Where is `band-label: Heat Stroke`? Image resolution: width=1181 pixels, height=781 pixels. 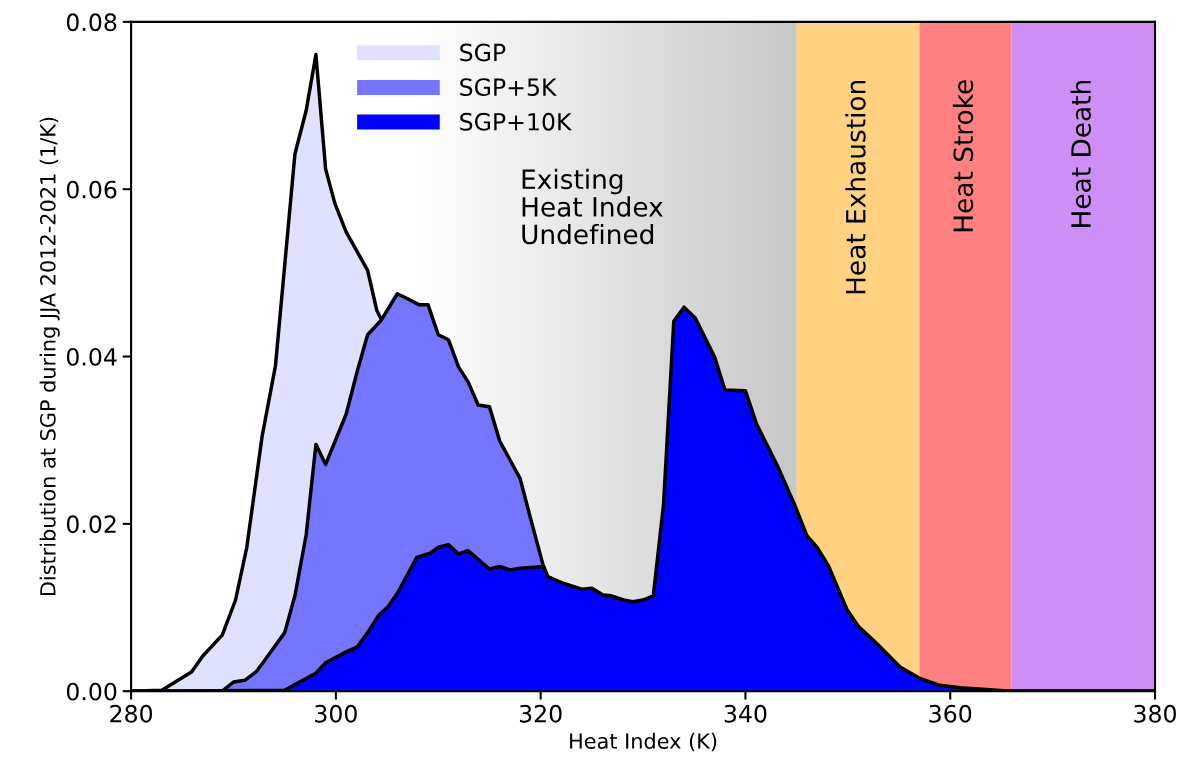
band-label: Heat Stroke is located at coordinates (963, 156).